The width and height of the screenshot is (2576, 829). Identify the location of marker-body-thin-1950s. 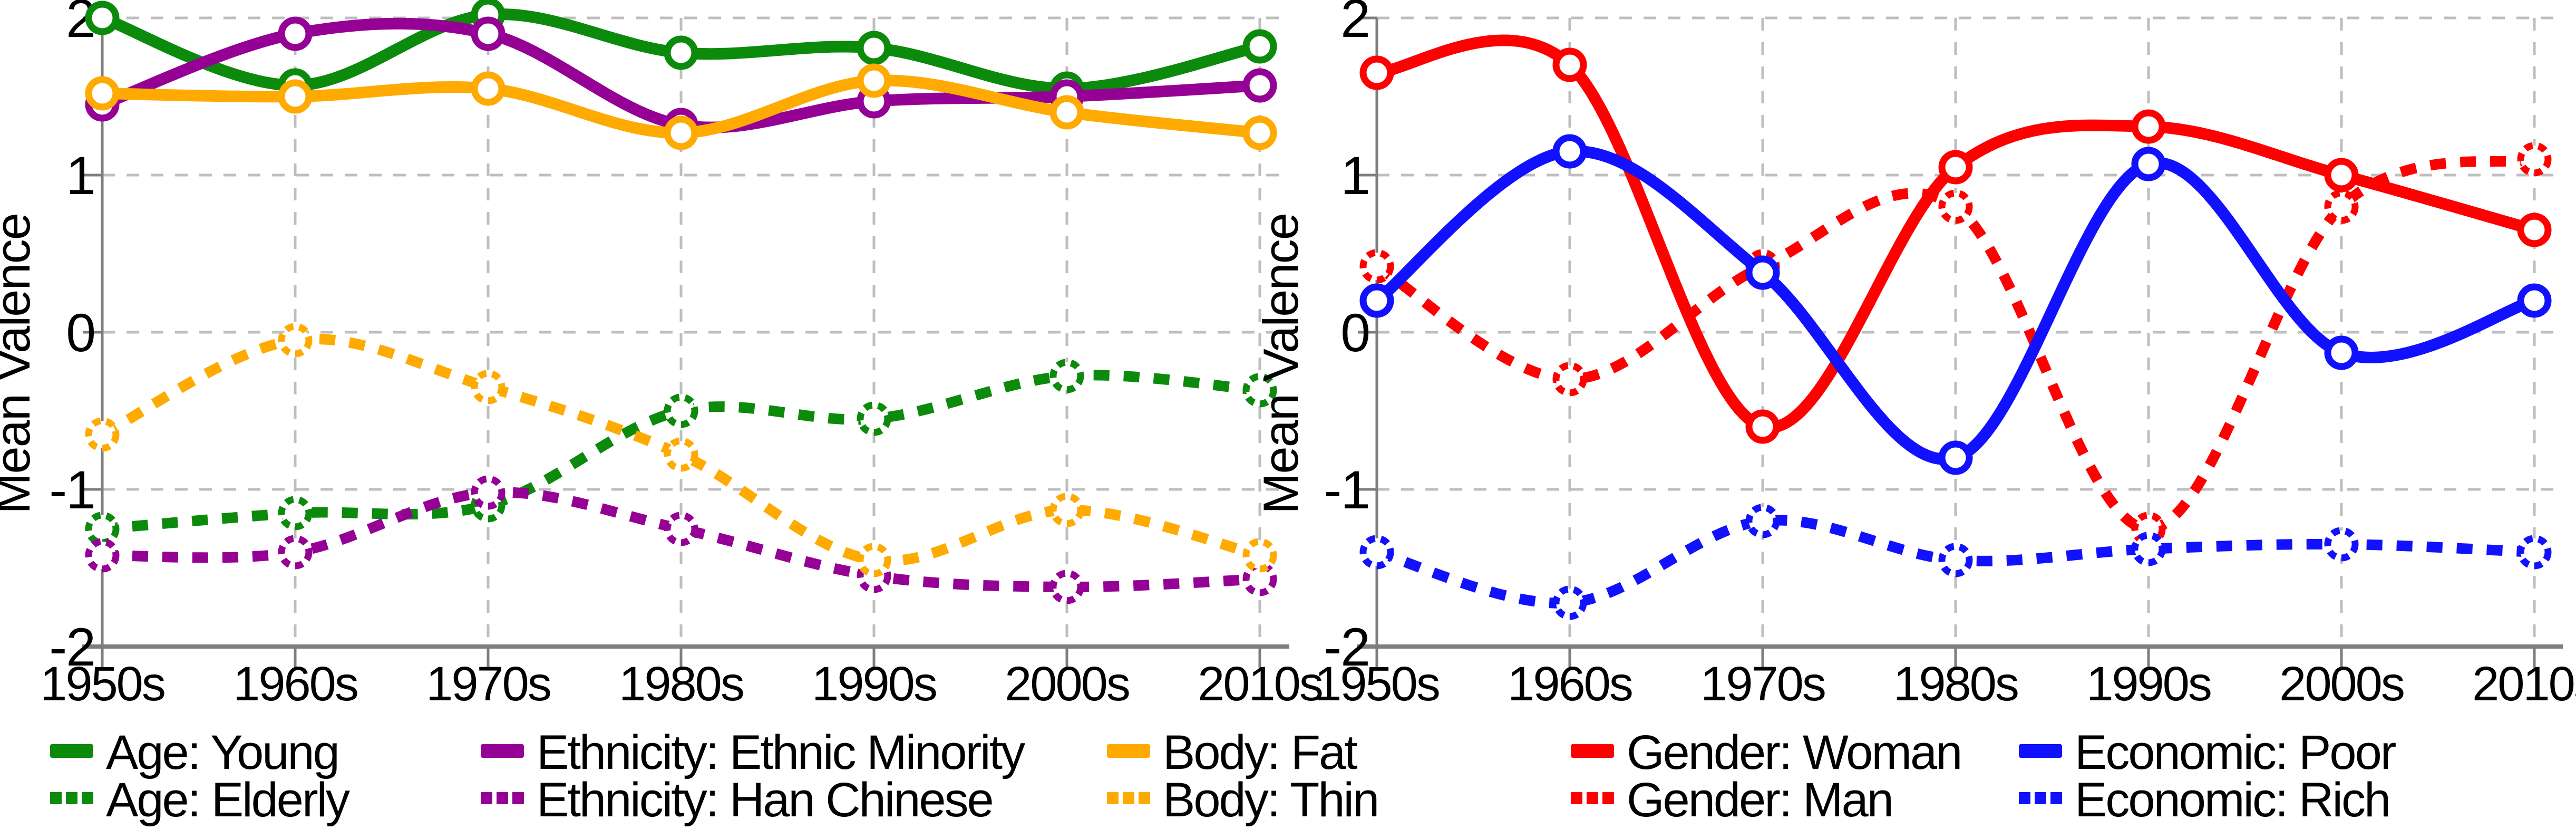
(102, 434).